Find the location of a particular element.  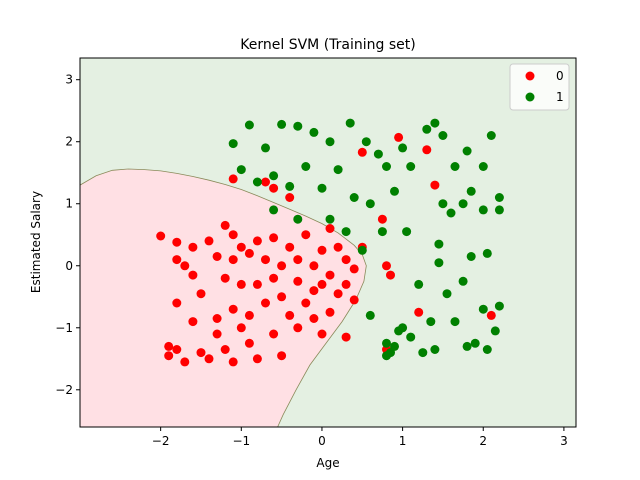

y-tick-label: 0 is located at coordinates (69, 266).